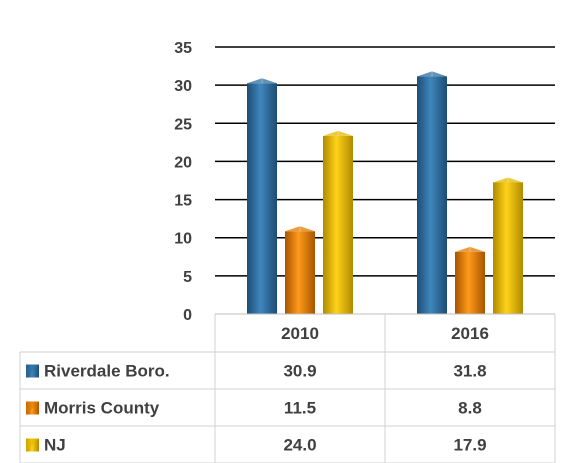  Describe the element at coordinates (183, 239) in the screenshot. I see `y-tick-label: 10` at that location.